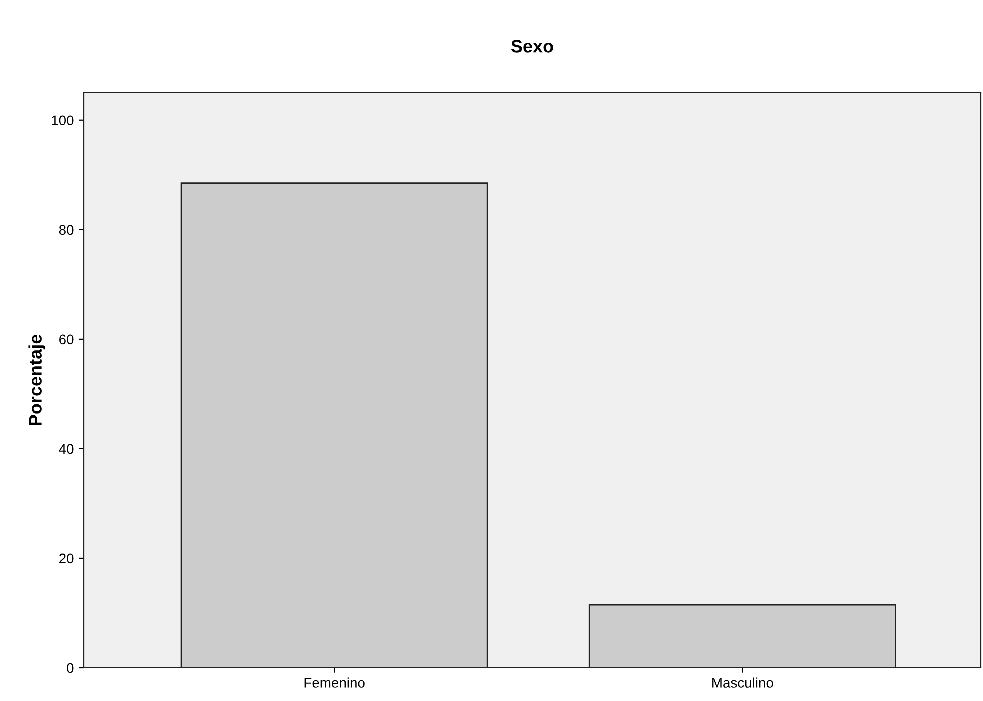  What do you see at coordinates (532, 46) in the screenshot?
I see `chart-title: Sexo` at bounding box center [532, 46].